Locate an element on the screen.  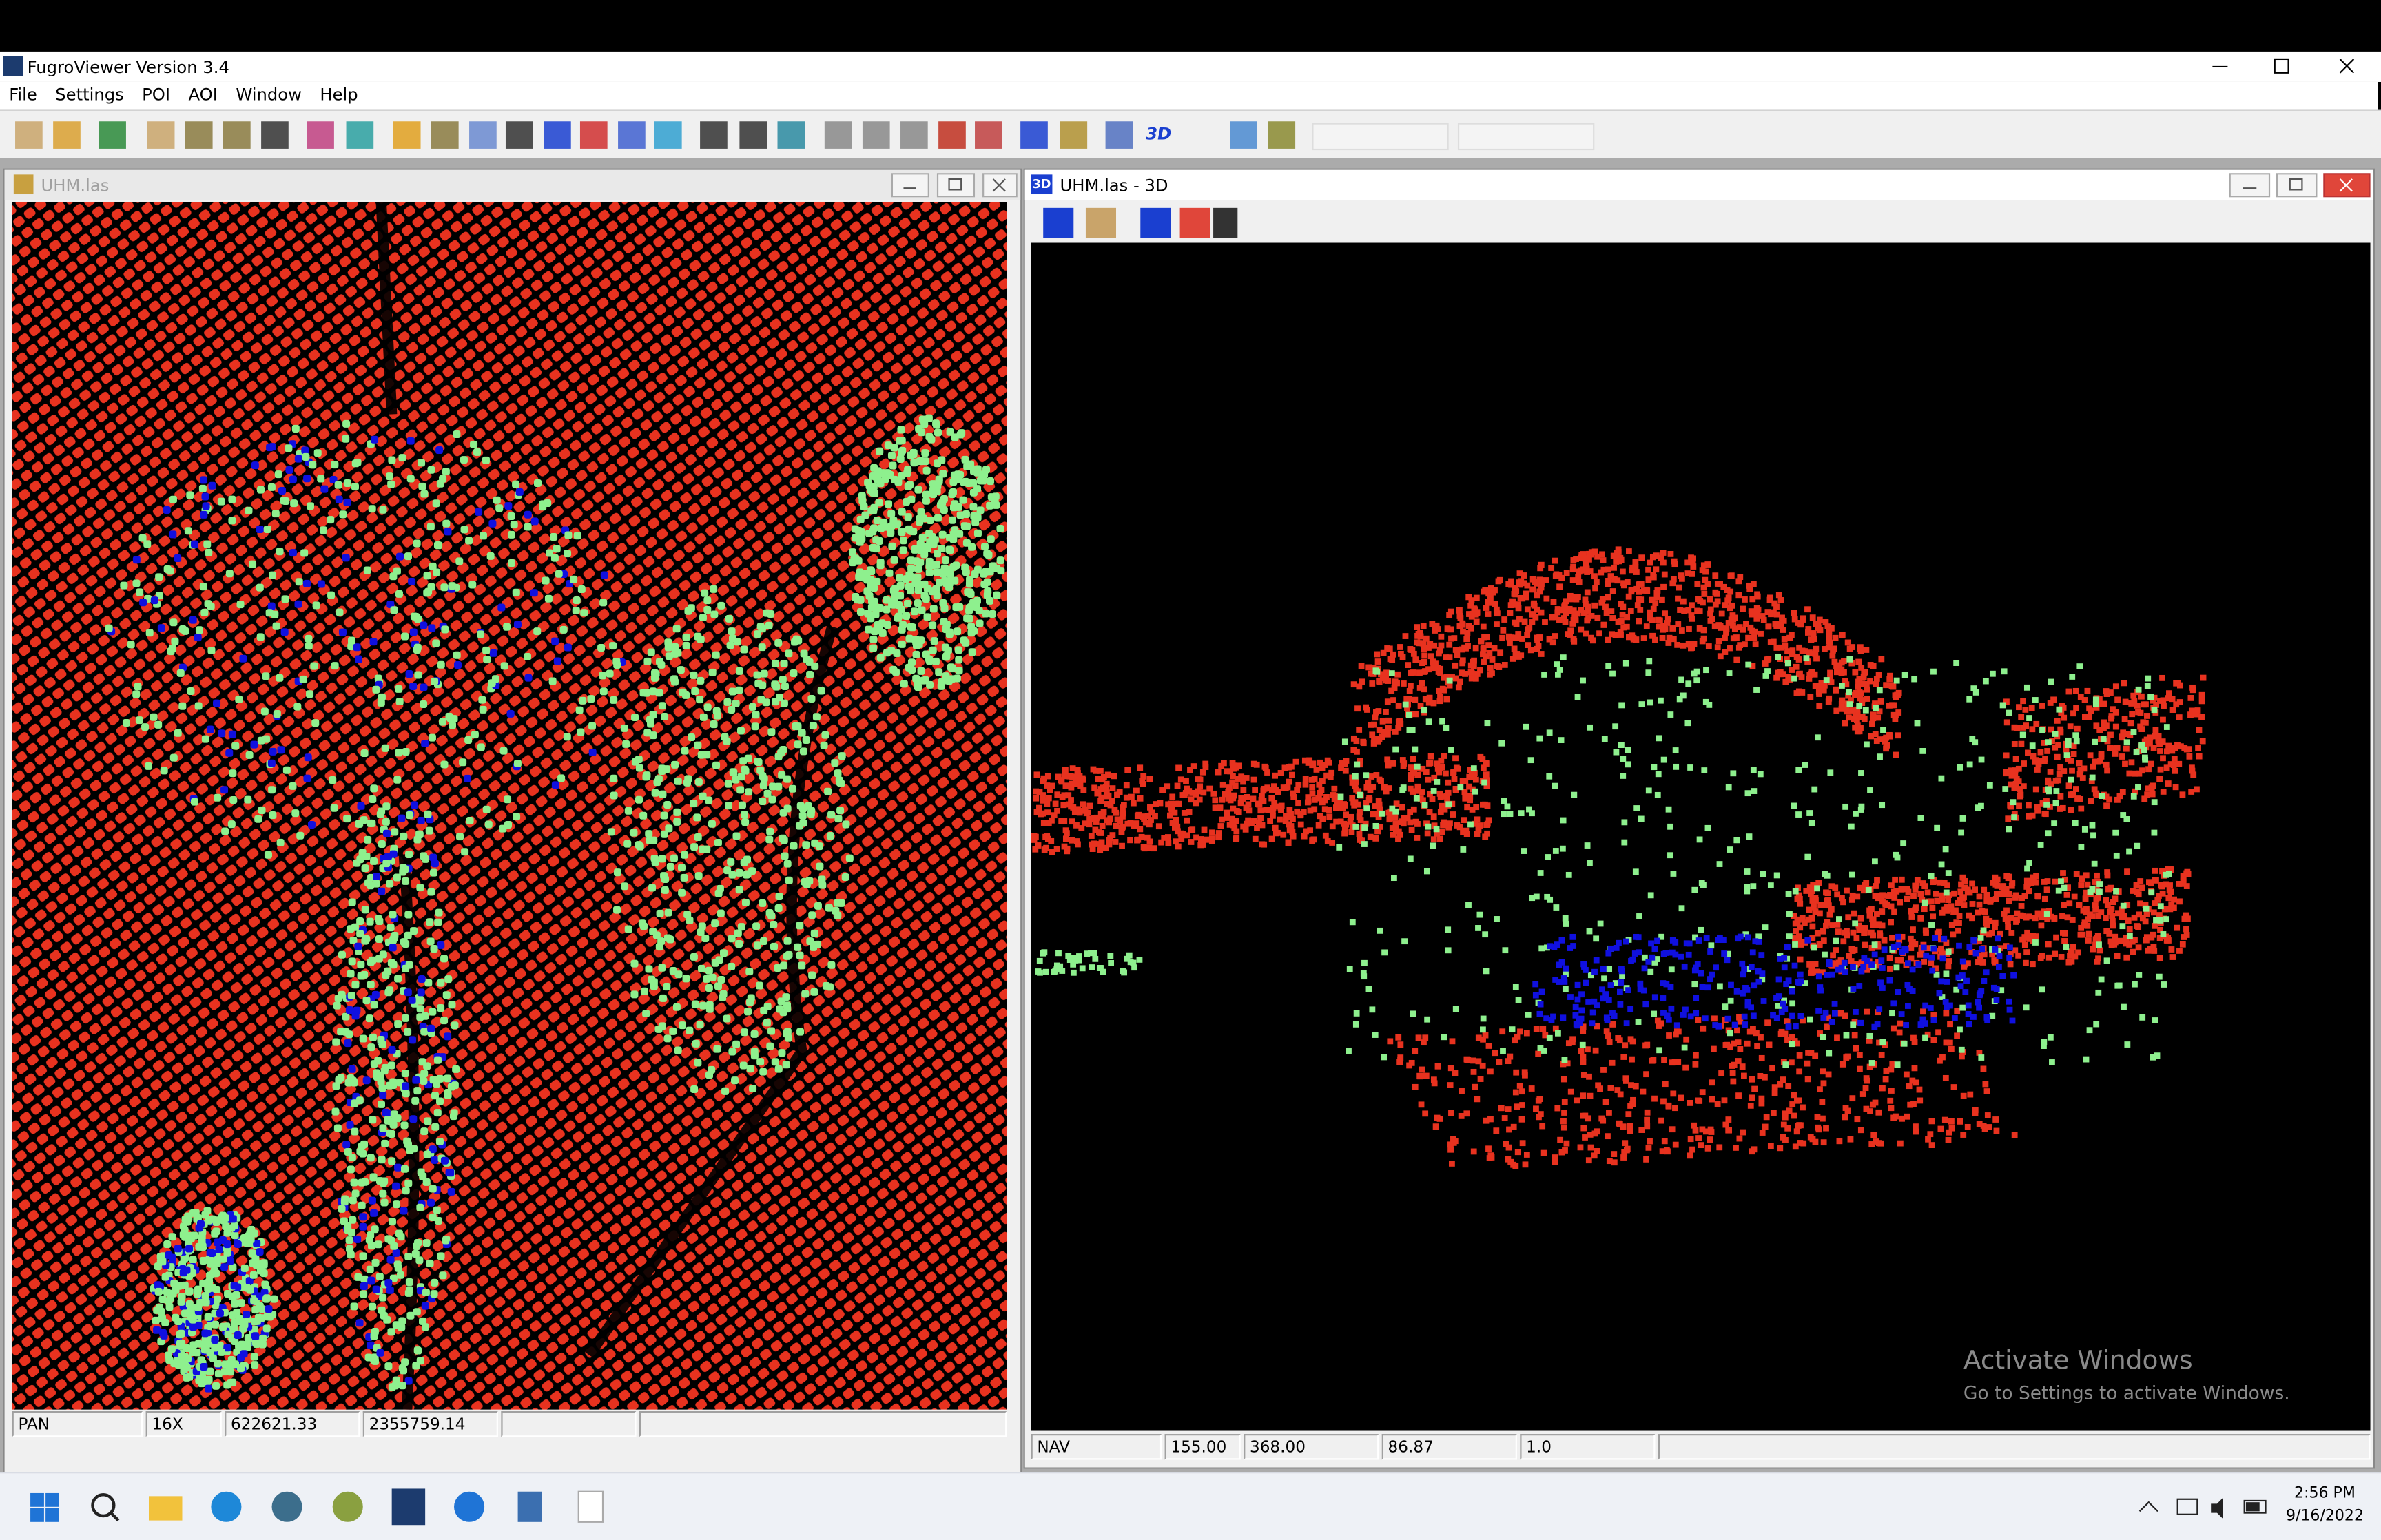
watermark-subtitle: Go to Settings to activate Windows. is located at coordinates (2127, 1393).